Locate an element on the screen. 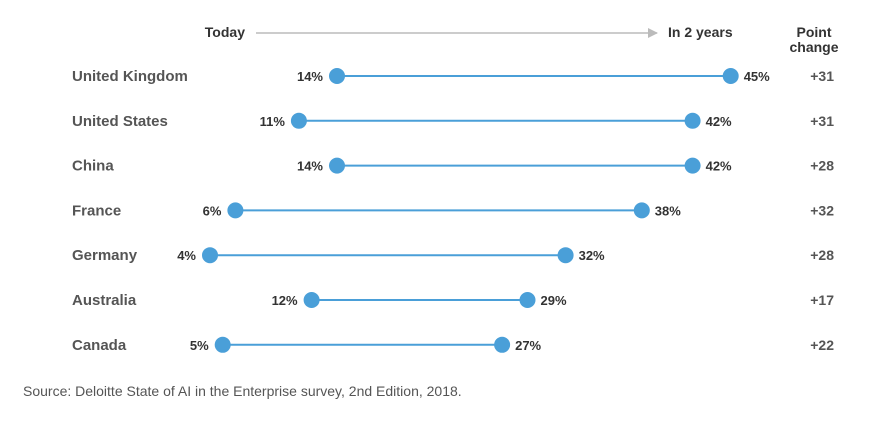 Image resolution: width=869 pixels, height=422 pixels. country-label: Australia is located at coordinates (104, 300).